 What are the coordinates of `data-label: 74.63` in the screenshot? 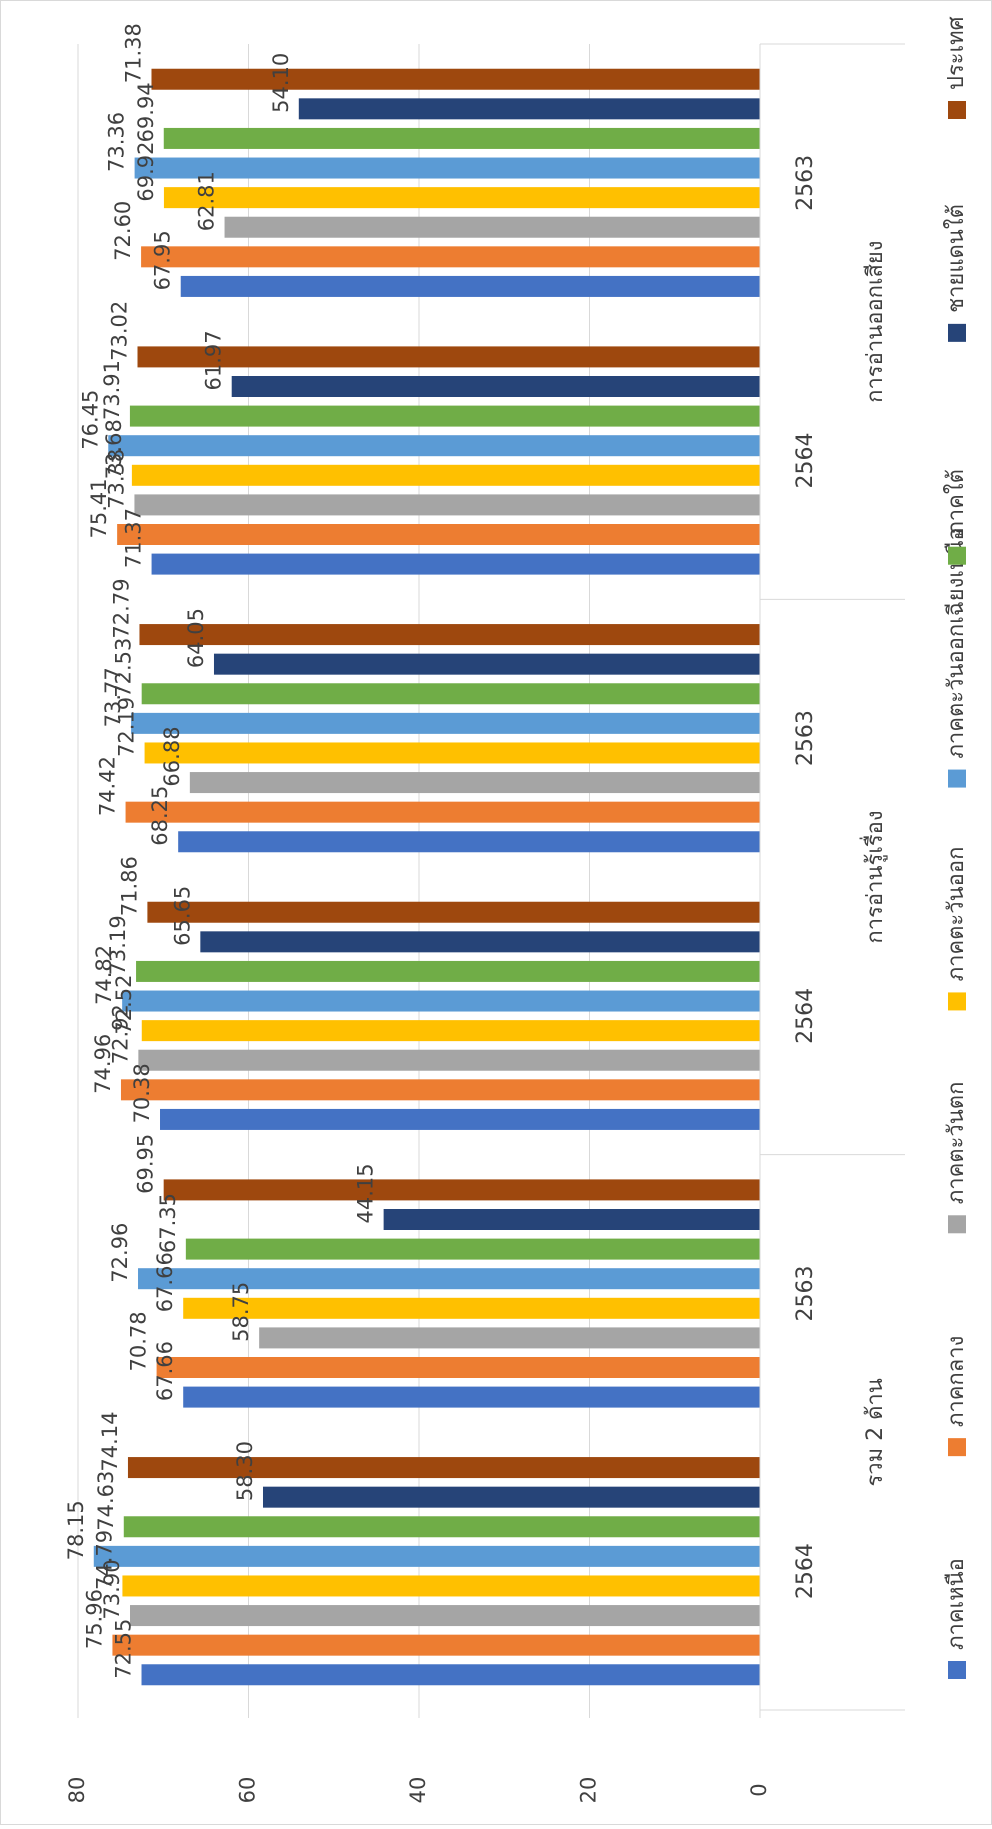 It's located at (106, 1501).